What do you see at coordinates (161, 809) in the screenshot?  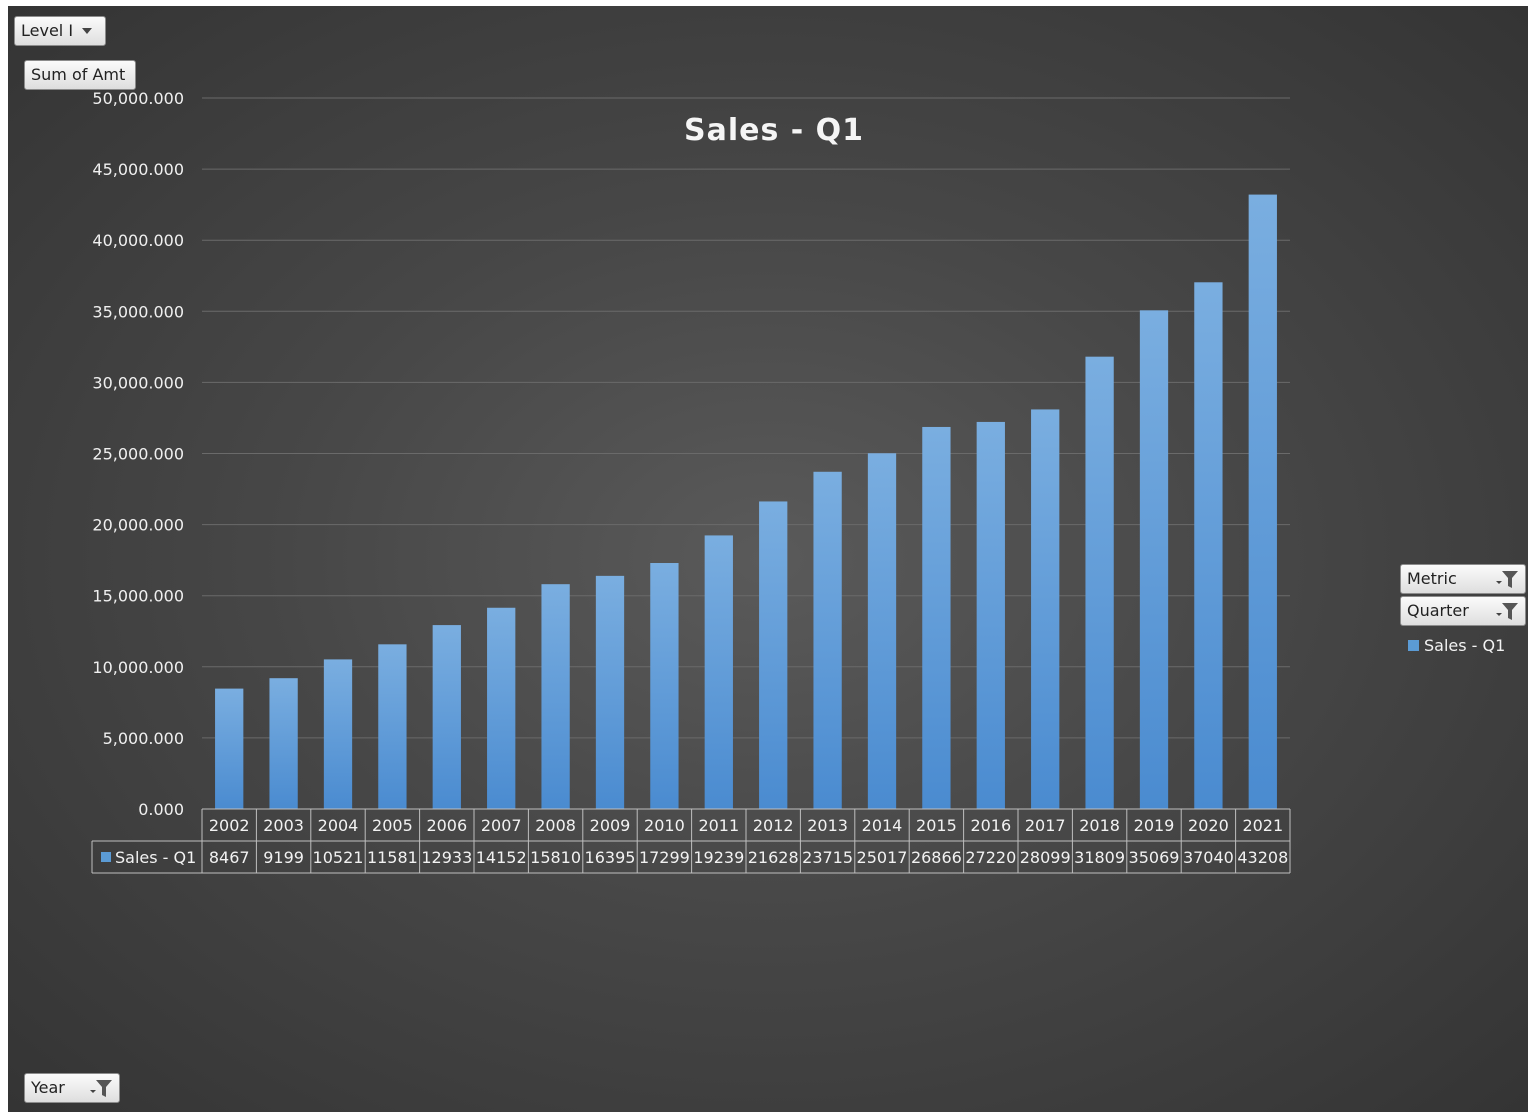 I see `y-tick-label: 0.000` at bounding box center [161, 809].